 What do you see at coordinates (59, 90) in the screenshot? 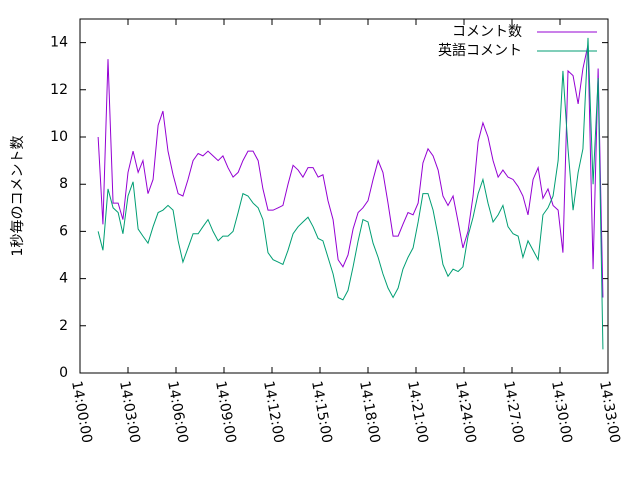
I see `y-tick-label: 12` at bounding box center [59, 90].